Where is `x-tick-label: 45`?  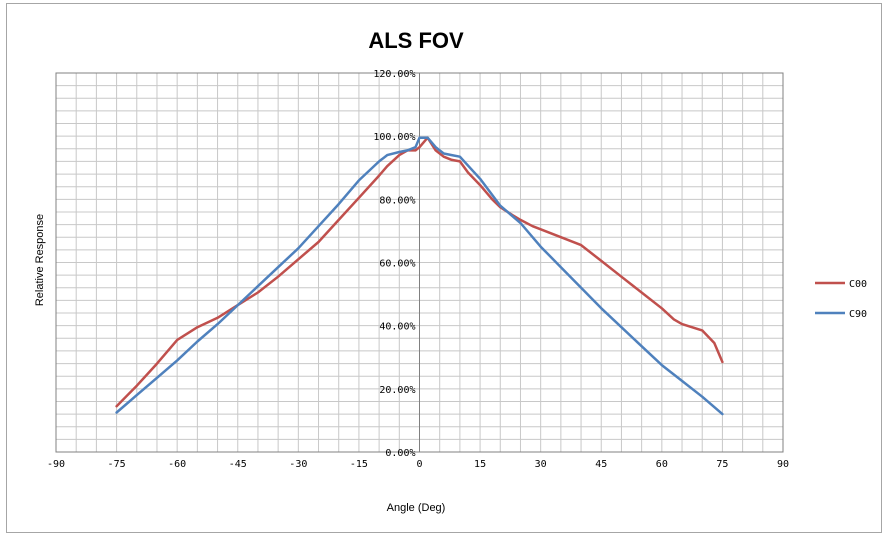
x-tick-label: 45 is located at coordinates (601, 464).